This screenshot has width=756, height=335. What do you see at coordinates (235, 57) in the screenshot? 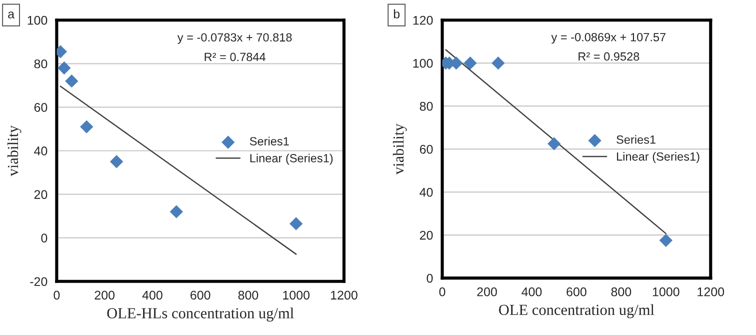
I see `annotation: R² = 0.7844` at bounding box center [235, 57].